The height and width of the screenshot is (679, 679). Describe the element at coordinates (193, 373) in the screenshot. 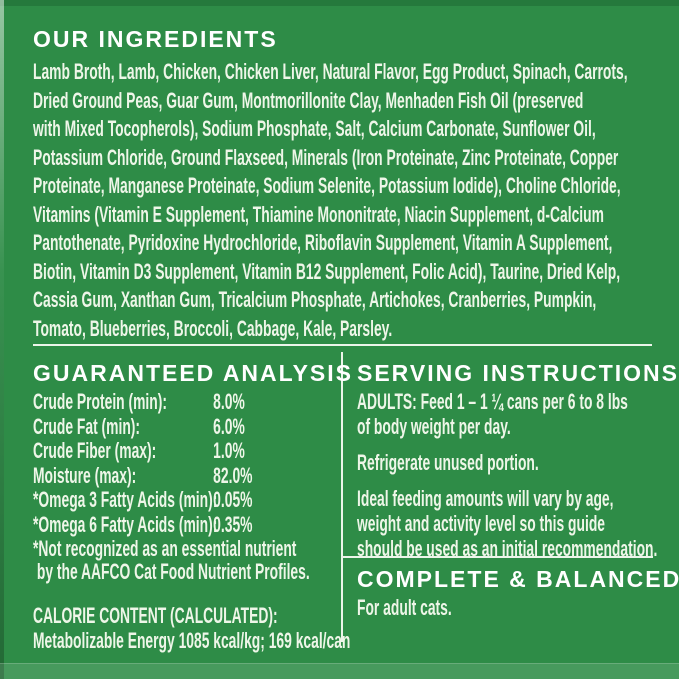

I see `guaranteed-analysis-heading: GUARANTEED ANALYSIS` at that location.